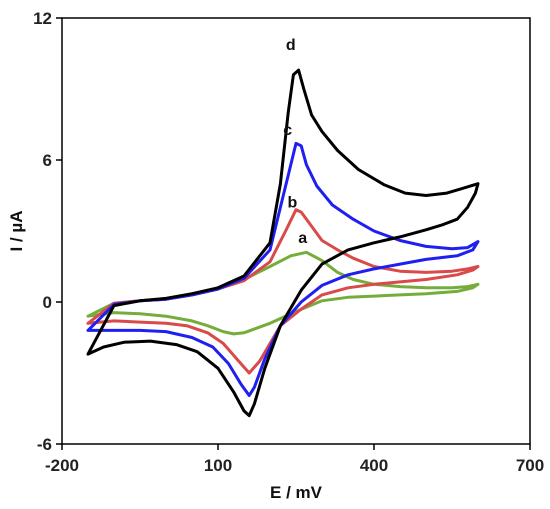  I want to click on curve-label-d: d, so click(291, 45).